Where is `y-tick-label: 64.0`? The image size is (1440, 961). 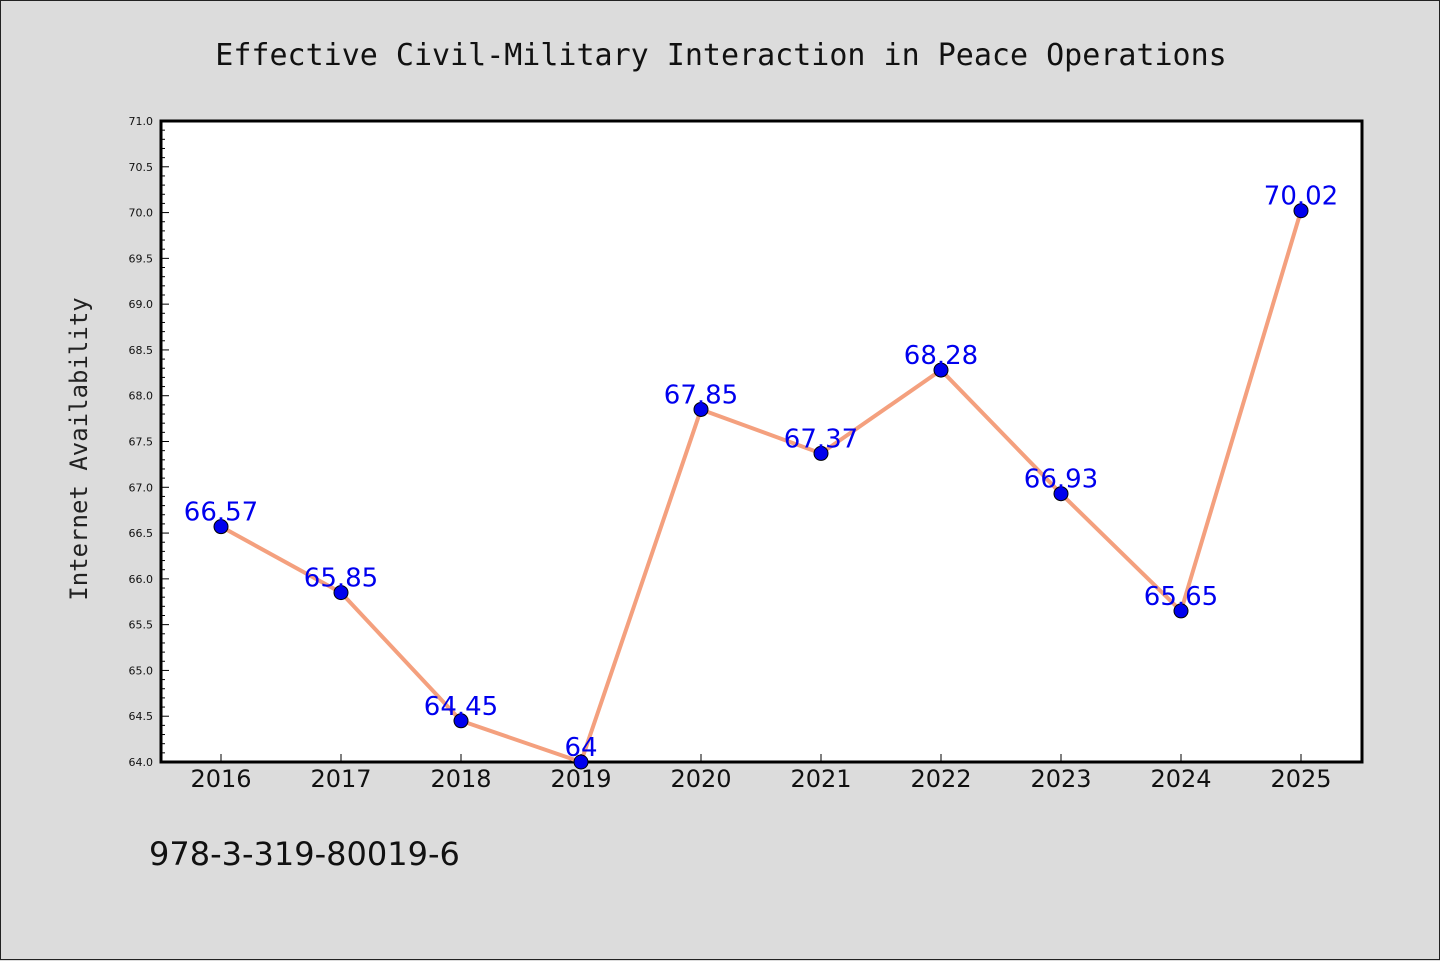
y-tick-label: 64.0 is located at coordinates (141, 762).